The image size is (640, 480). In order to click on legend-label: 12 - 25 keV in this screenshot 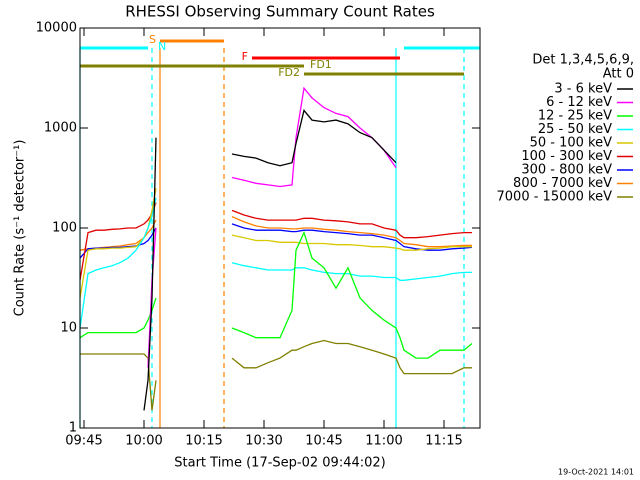, I will do `click(575, 116)`.